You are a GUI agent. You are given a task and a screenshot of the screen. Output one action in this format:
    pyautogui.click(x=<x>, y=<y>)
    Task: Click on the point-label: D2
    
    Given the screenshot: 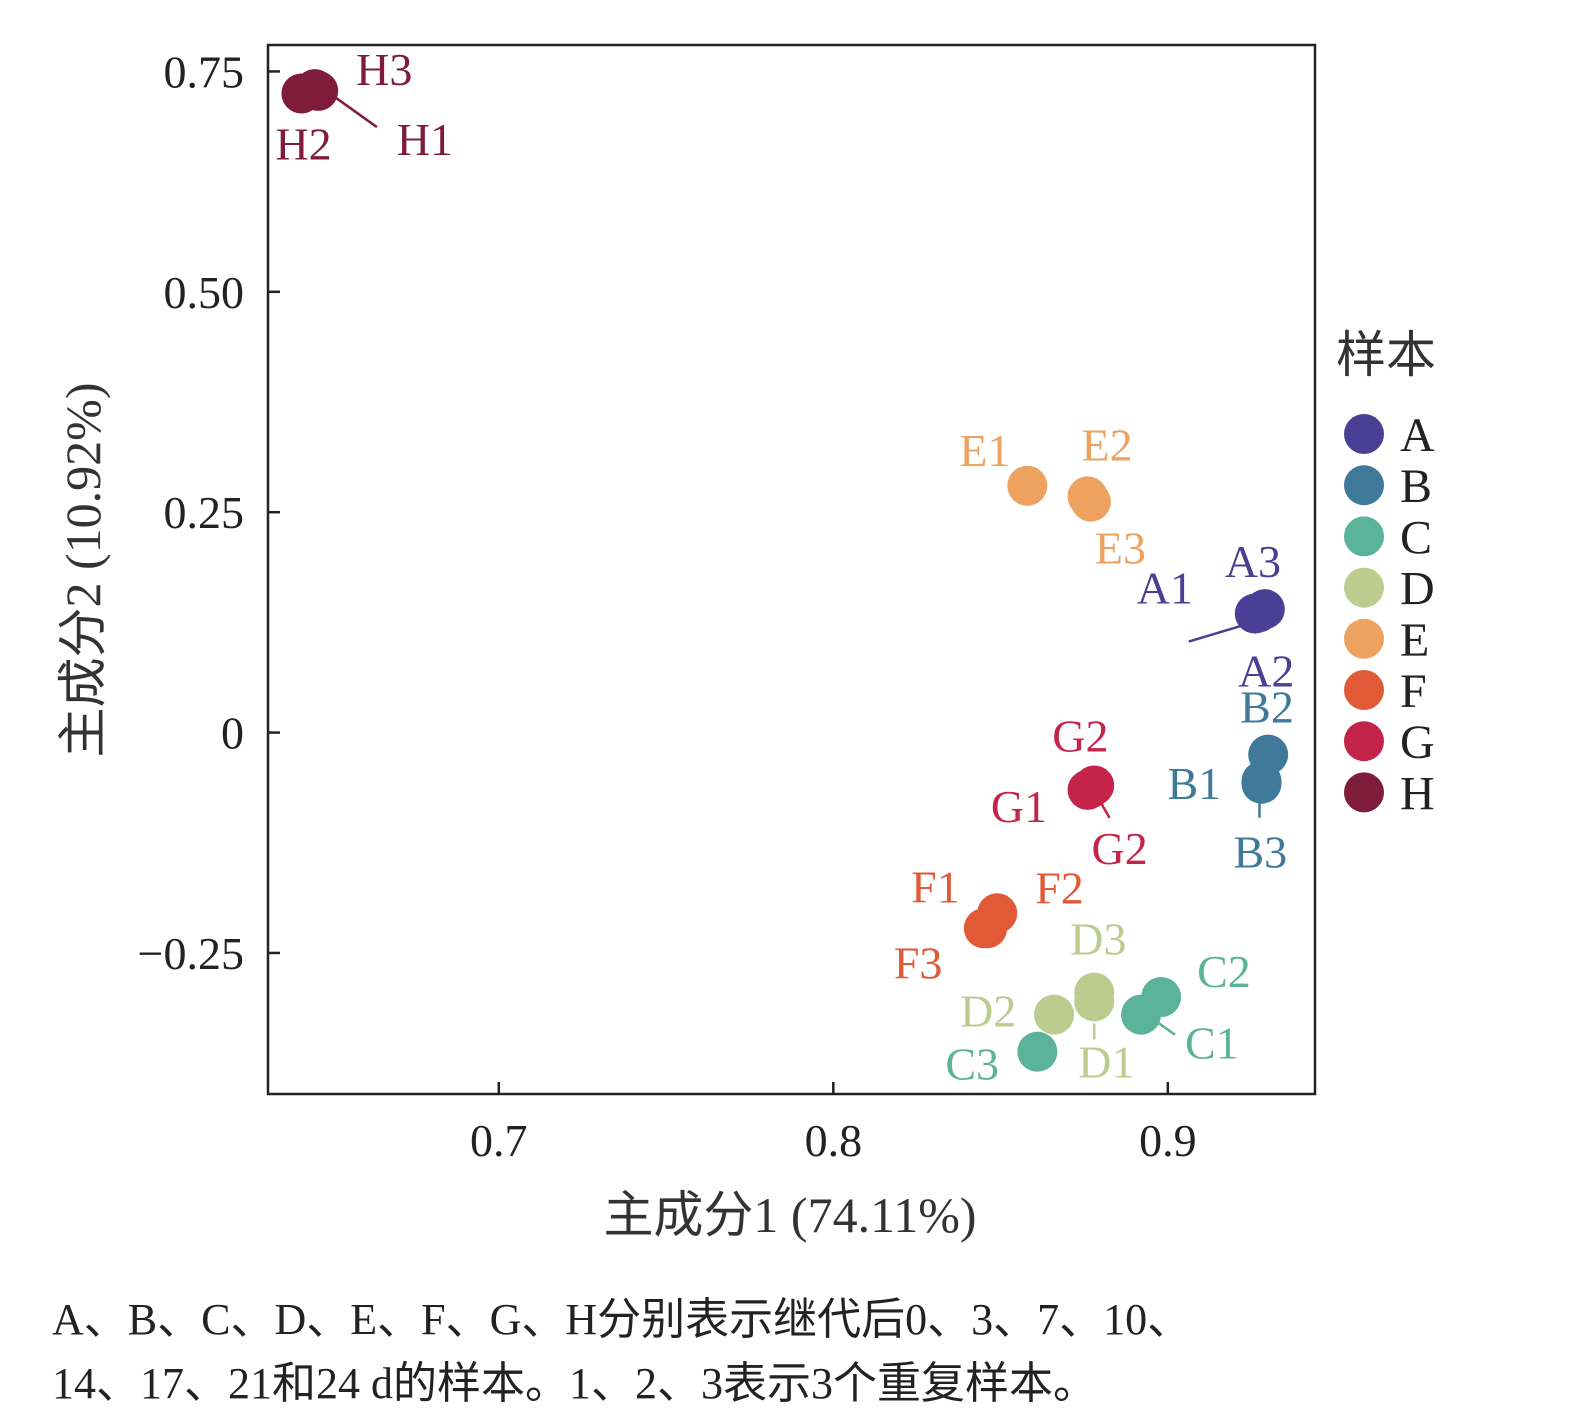 What is the action you would take?
    pyautogui.click(x=988, y=1011)
    